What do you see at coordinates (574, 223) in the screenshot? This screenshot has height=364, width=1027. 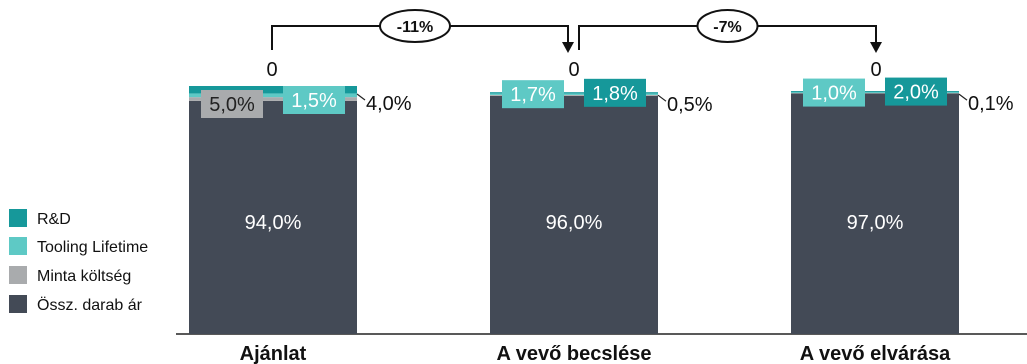 I see `bar-value-label: 96,0%` at bounding box center [574, 223].